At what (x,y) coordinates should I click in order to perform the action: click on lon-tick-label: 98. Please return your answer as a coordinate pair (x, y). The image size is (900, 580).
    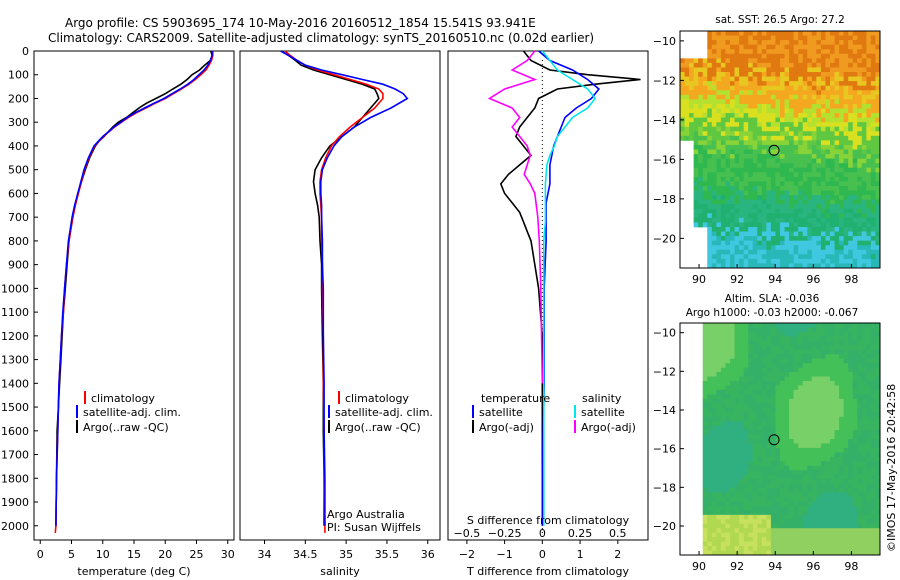
    Looking at the image, I should click on (851, 566).